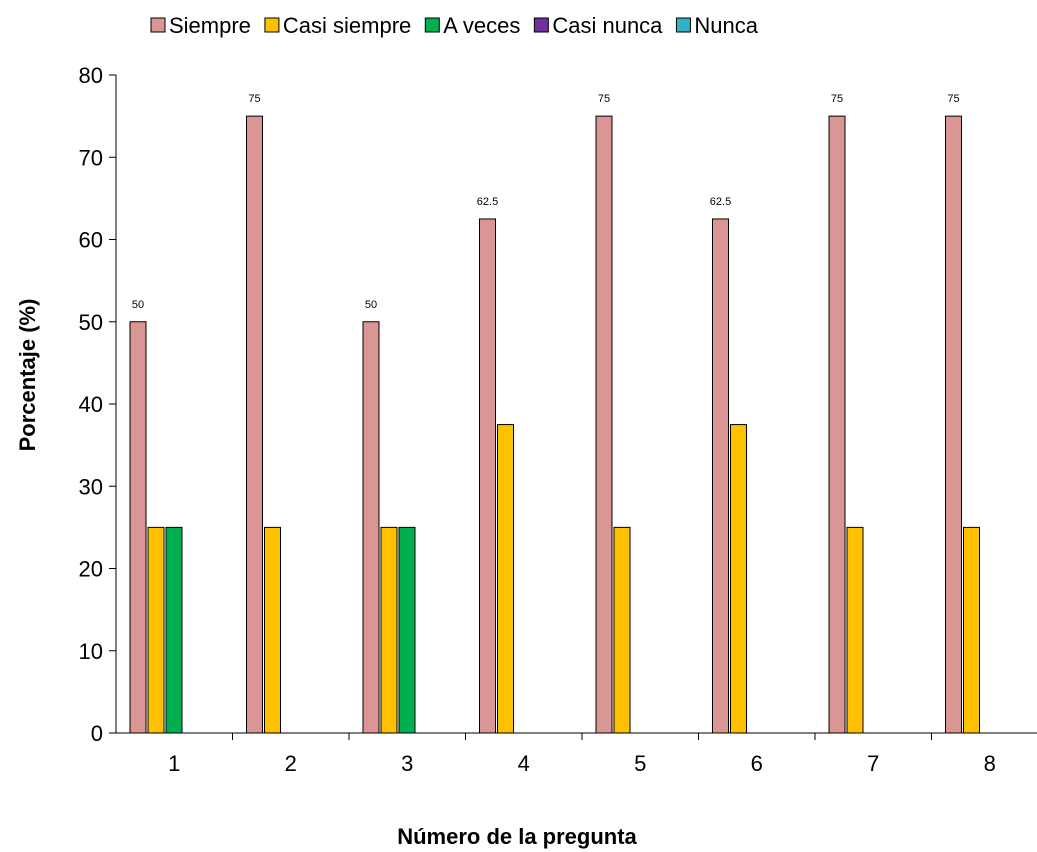 The image size is (1037, 852). Describe the element at coordinates (640, 763) in the screenshot. I see `x-tick-label: 5` at that location.